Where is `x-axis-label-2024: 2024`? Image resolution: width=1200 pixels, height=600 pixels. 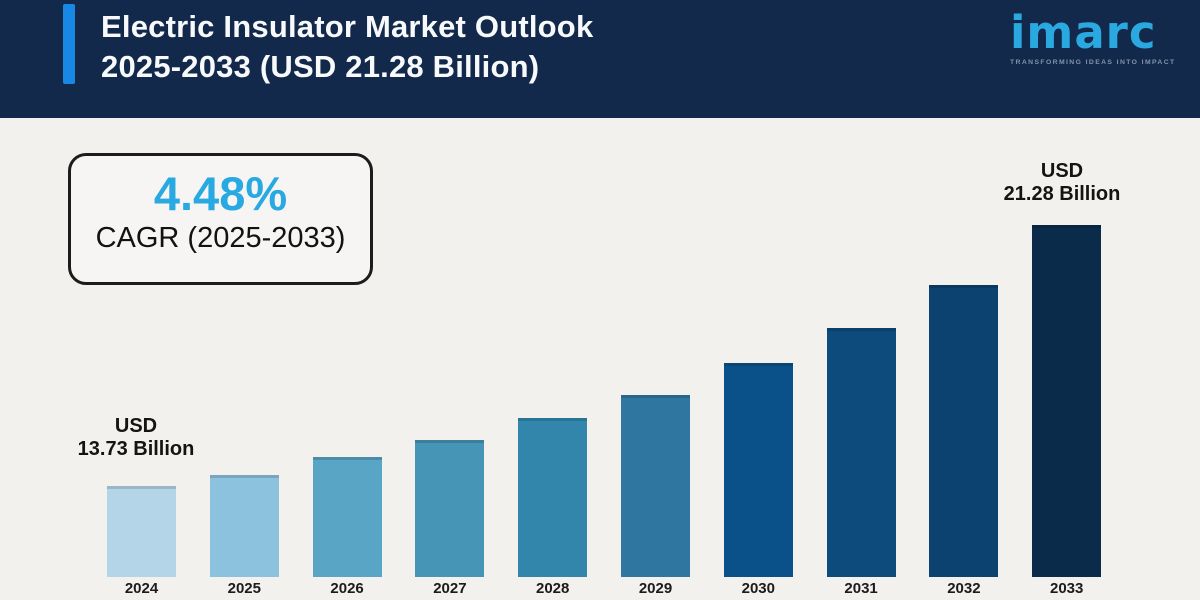
x-axis-label-2024: 2024 is located at coordinates (141, 588).